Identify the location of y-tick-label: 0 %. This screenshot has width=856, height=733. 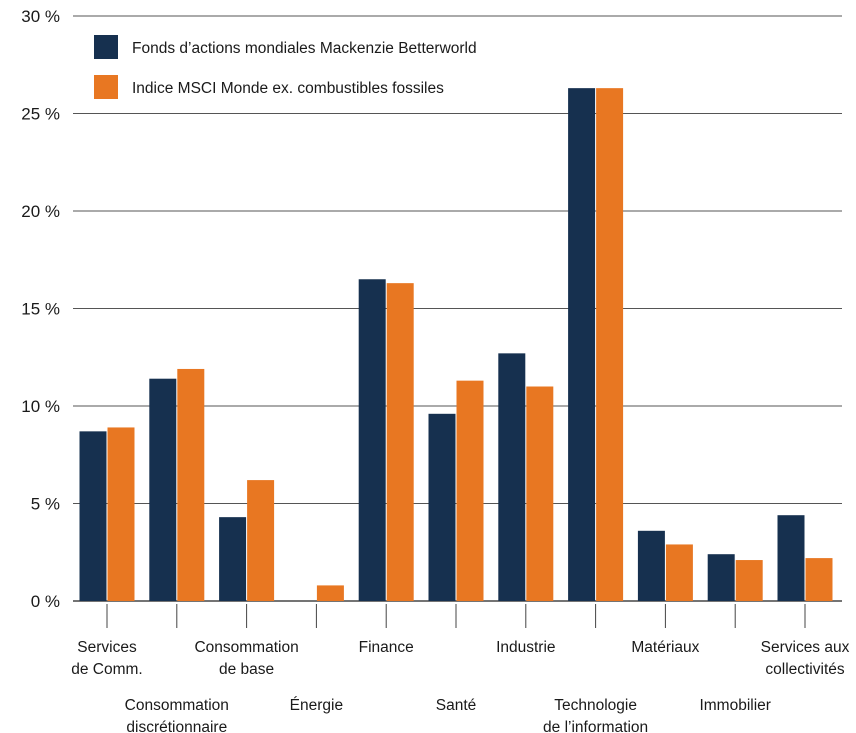
(45, 601).